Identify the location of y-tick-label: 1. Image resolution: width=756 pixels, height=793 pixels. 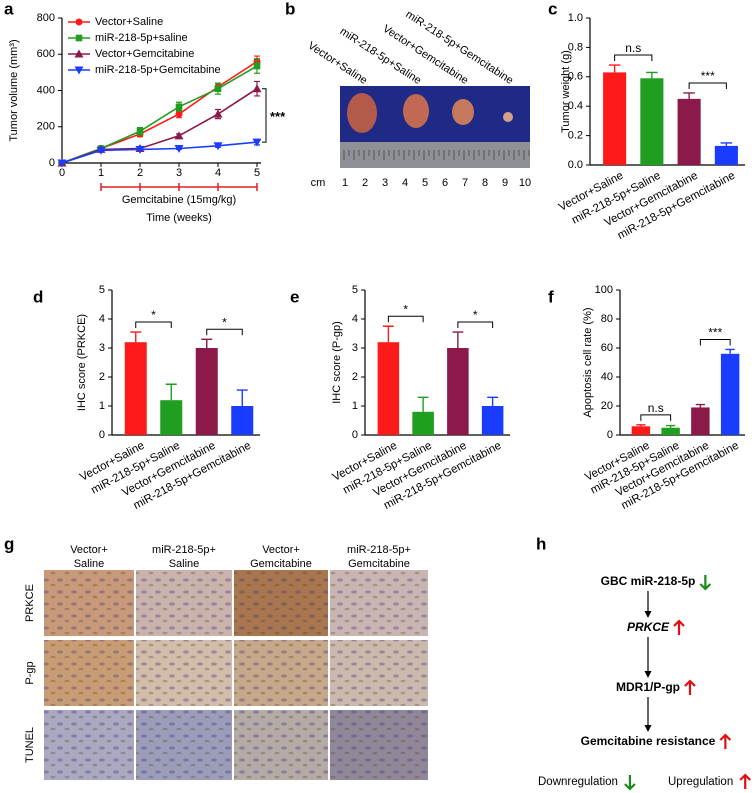
(355, 406).